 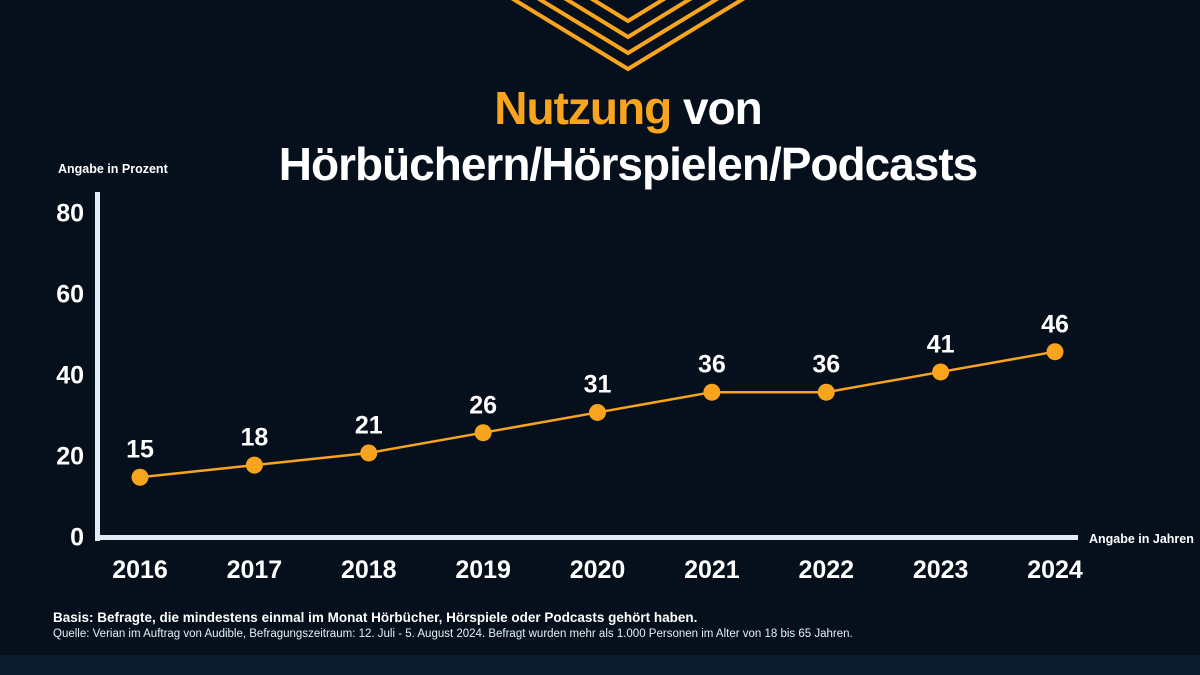 What do you see at coordinates (600, 665) in the screenshot?
I see `bottom-accent-bar` at bounding box center [600, 665].